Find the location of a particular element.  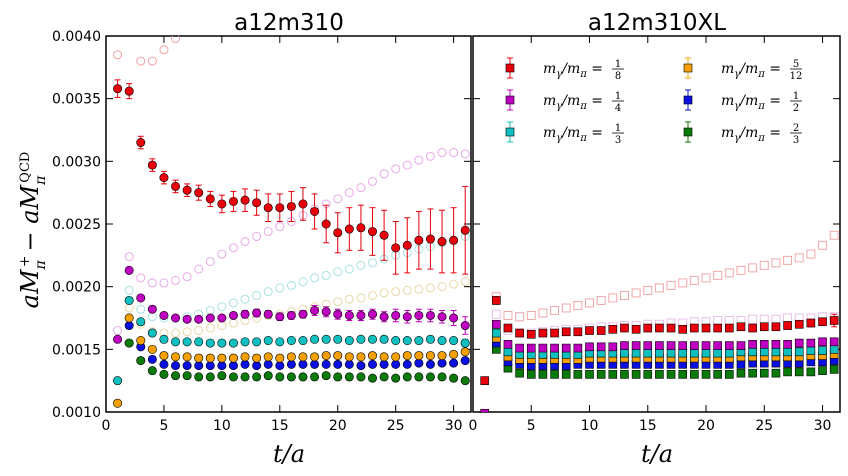

x-tick-label: 10 is located at coordinates (222, 426).